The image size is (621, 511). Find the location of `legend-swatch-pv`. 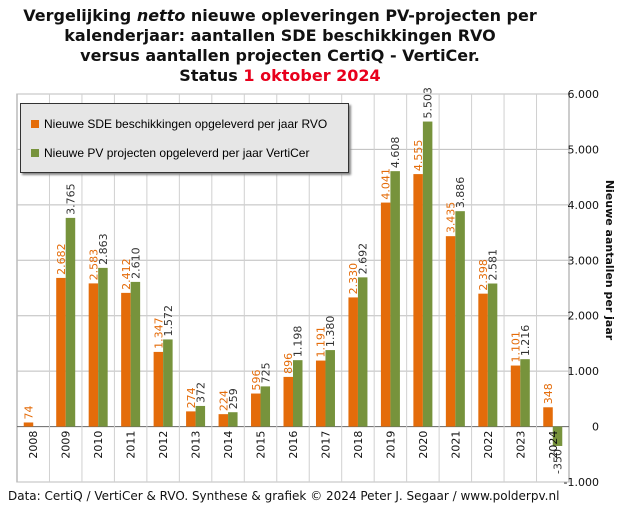

legend-swatch-pv is located at coordinates (35, 153).